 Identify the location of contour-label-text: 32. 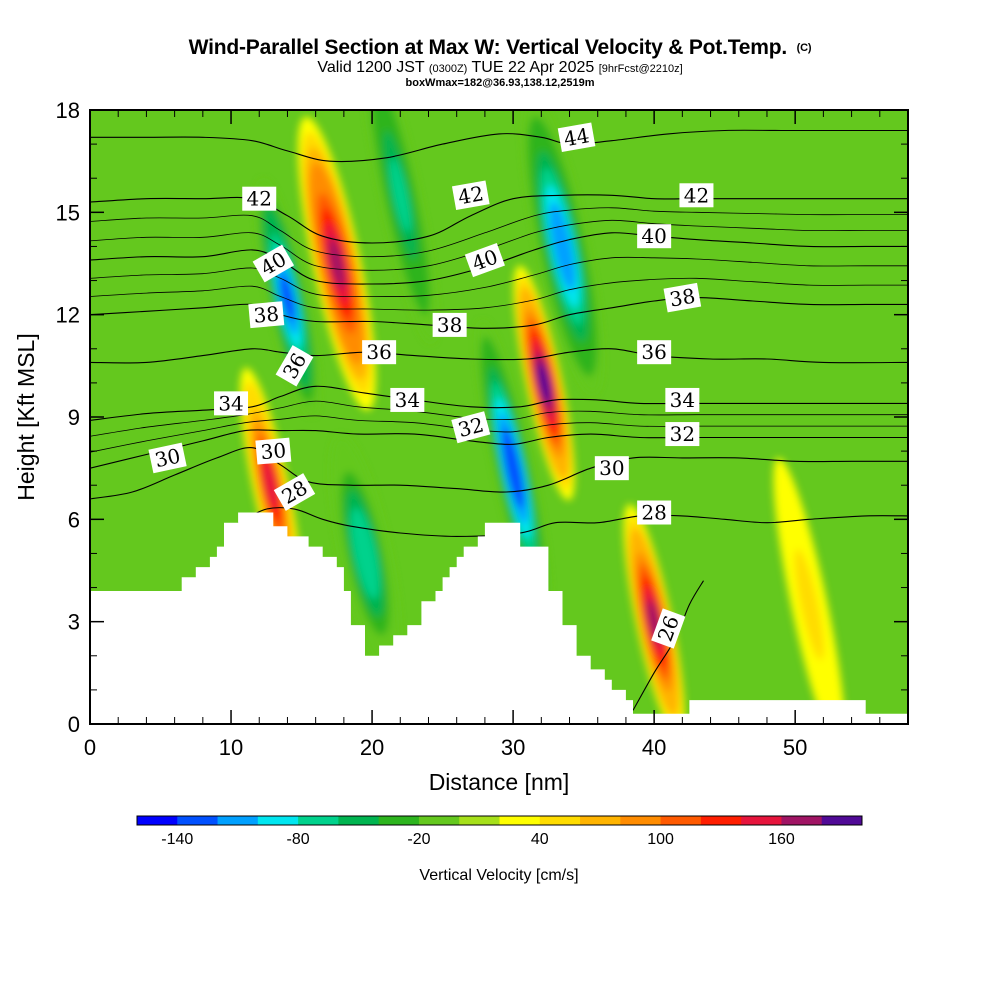
(682, 434).